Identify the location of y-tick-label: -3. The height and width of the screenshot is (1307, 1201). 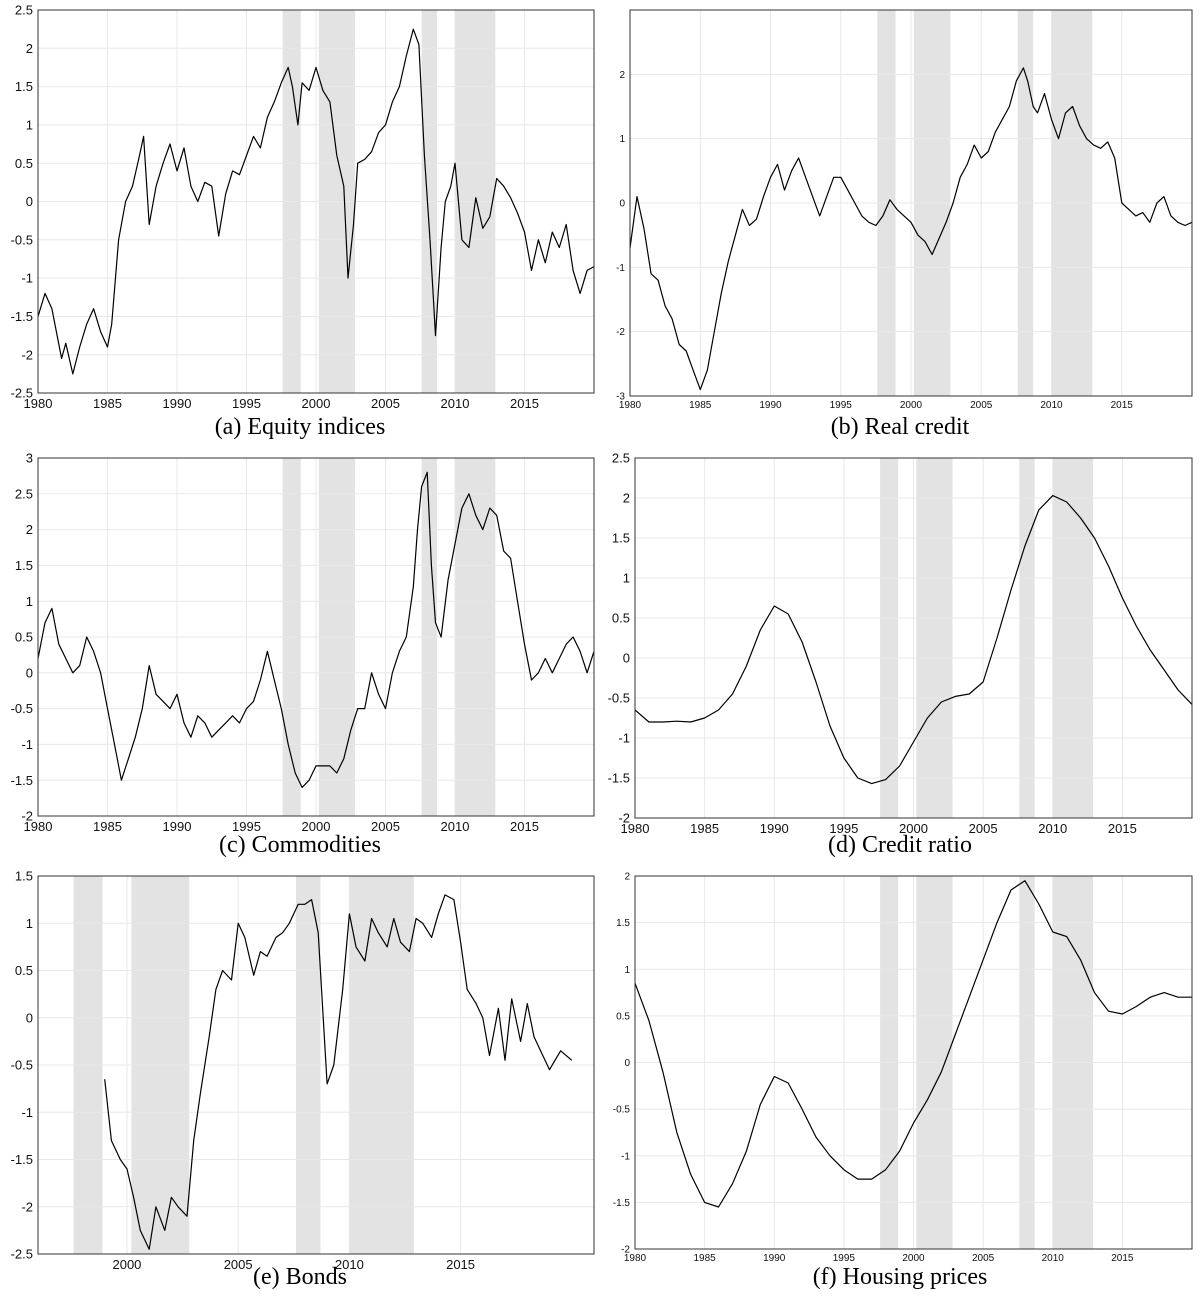
(620, 397).